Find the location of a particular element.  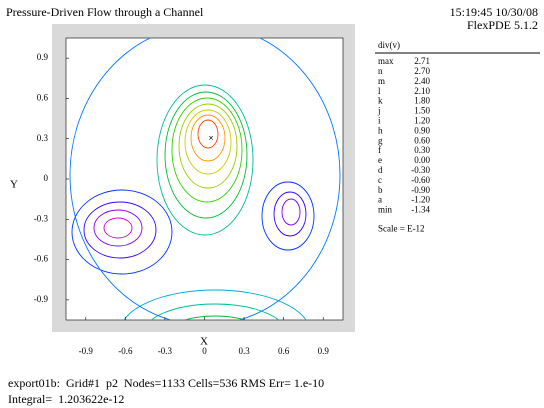

legend-letter: f is located at coordinates (379, 150).